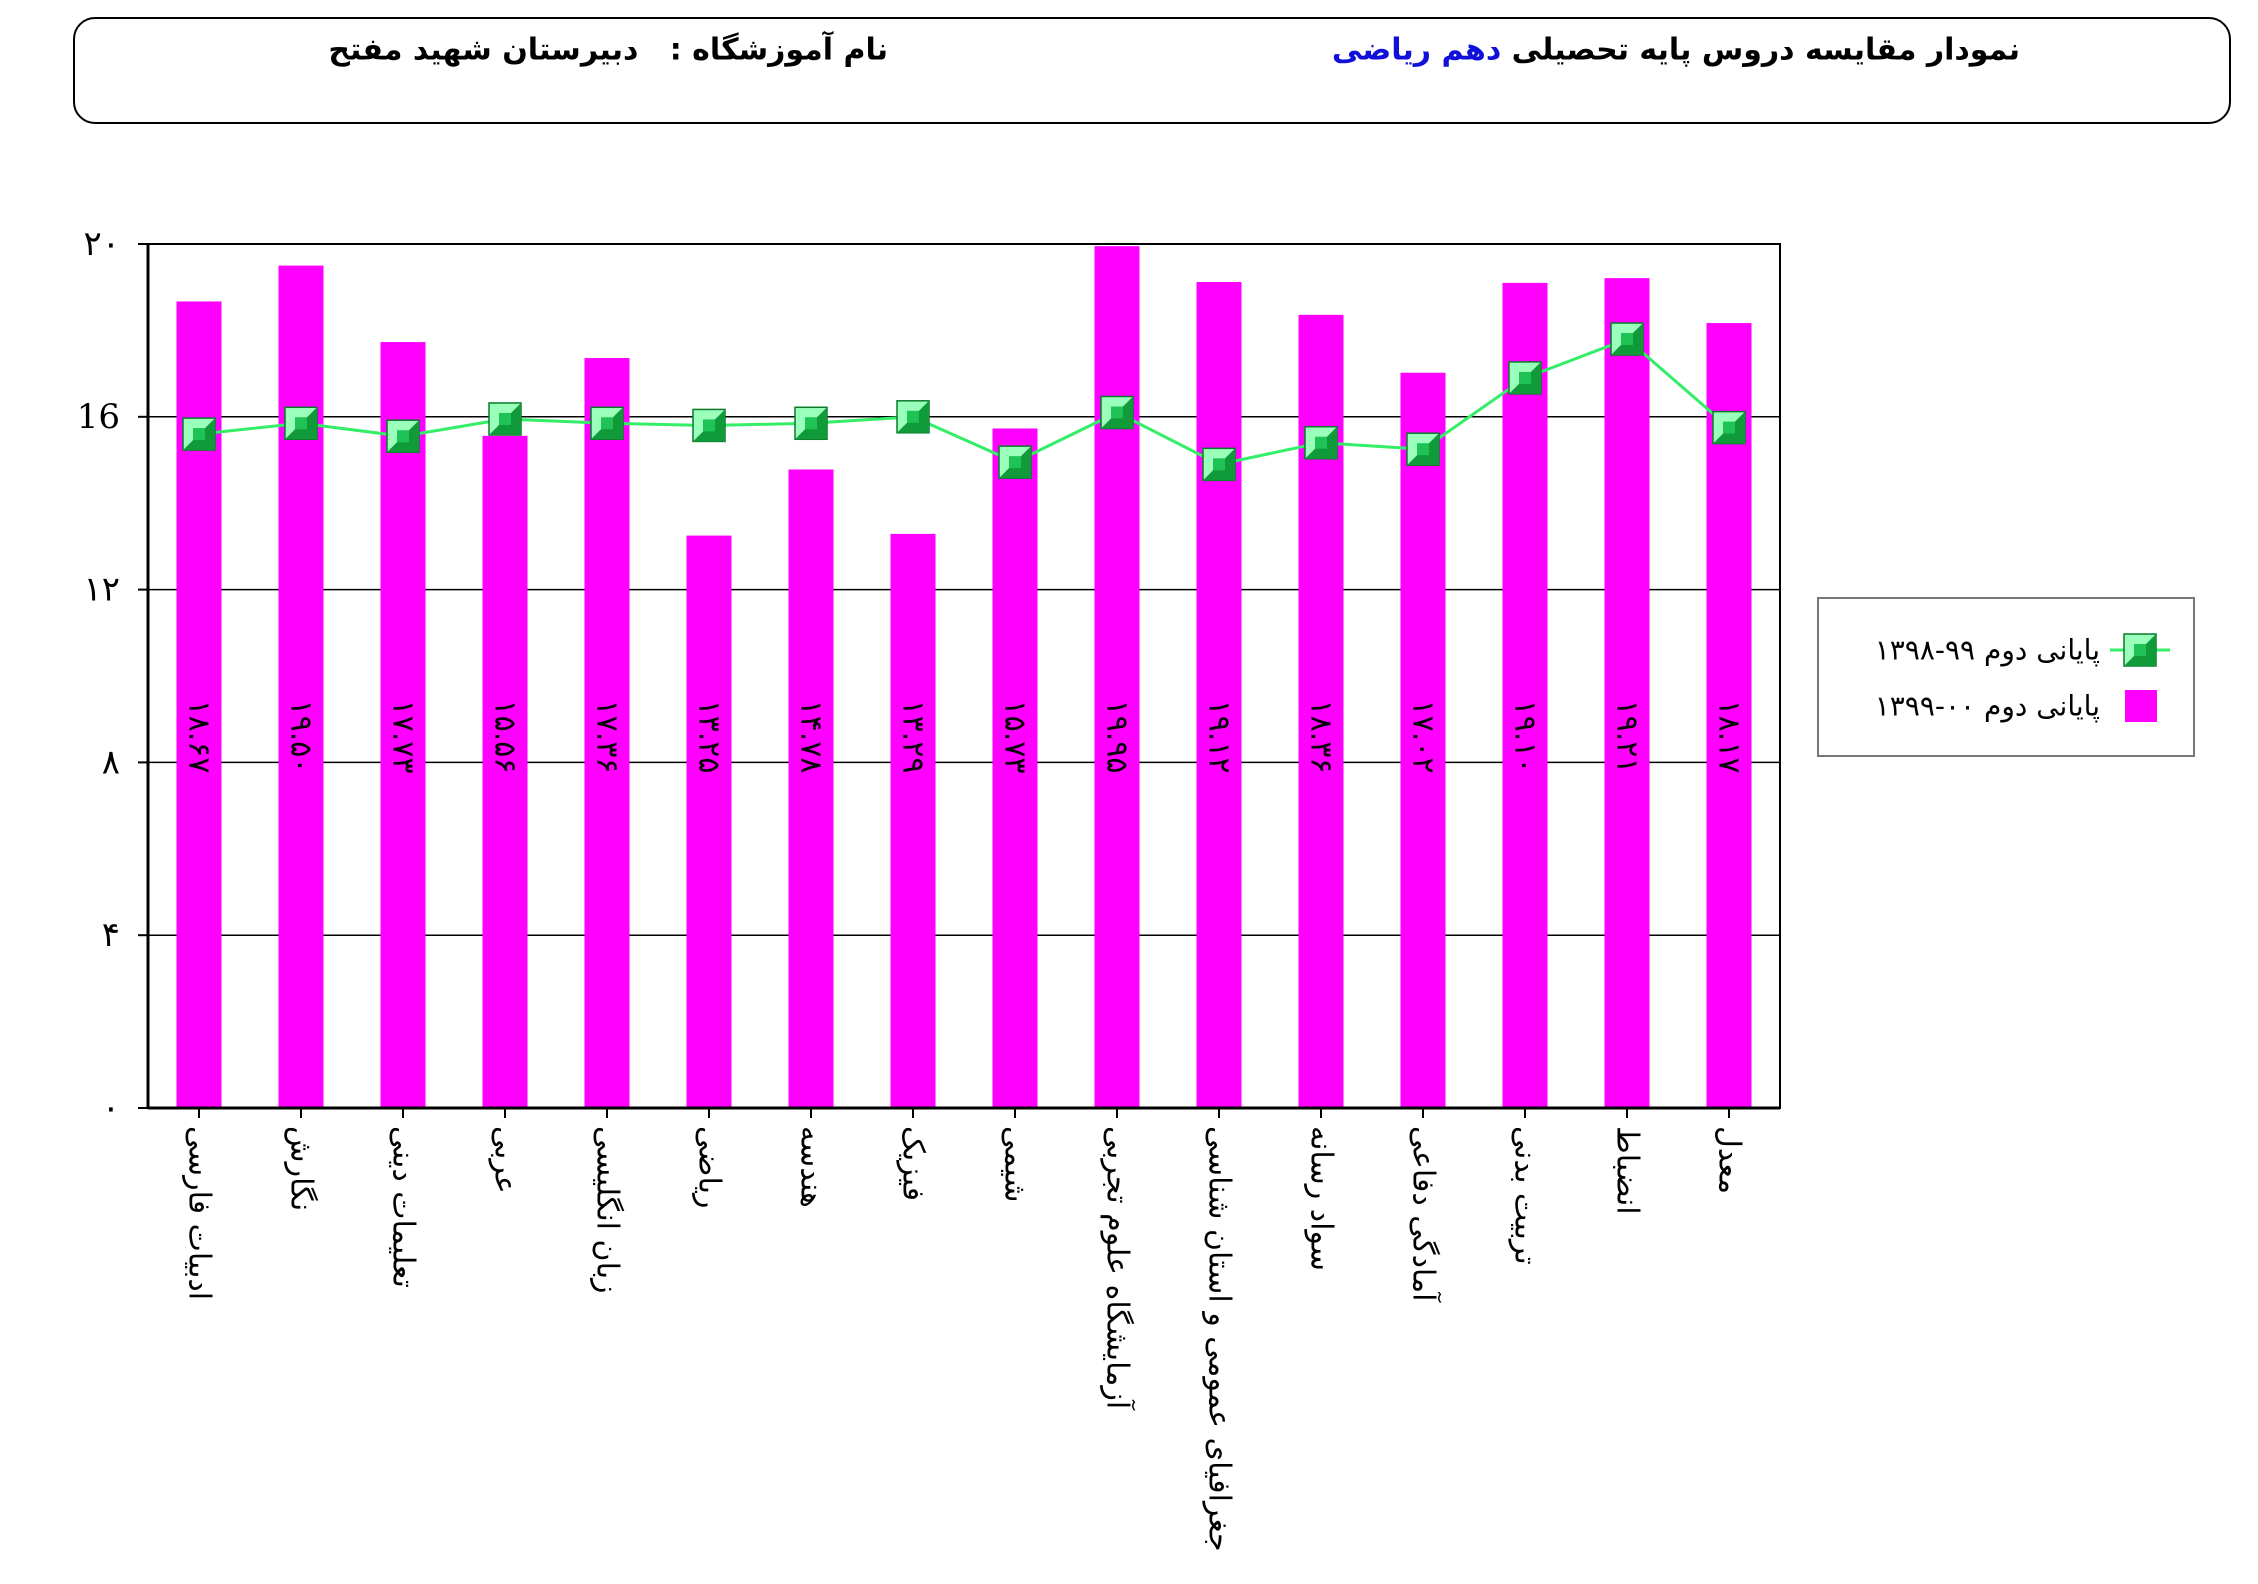  What do you see at coordinates (709, 736) in the screenshot?
I see `bar-value-label: ۱۳.۲۵` at bounding box center [709, 736].